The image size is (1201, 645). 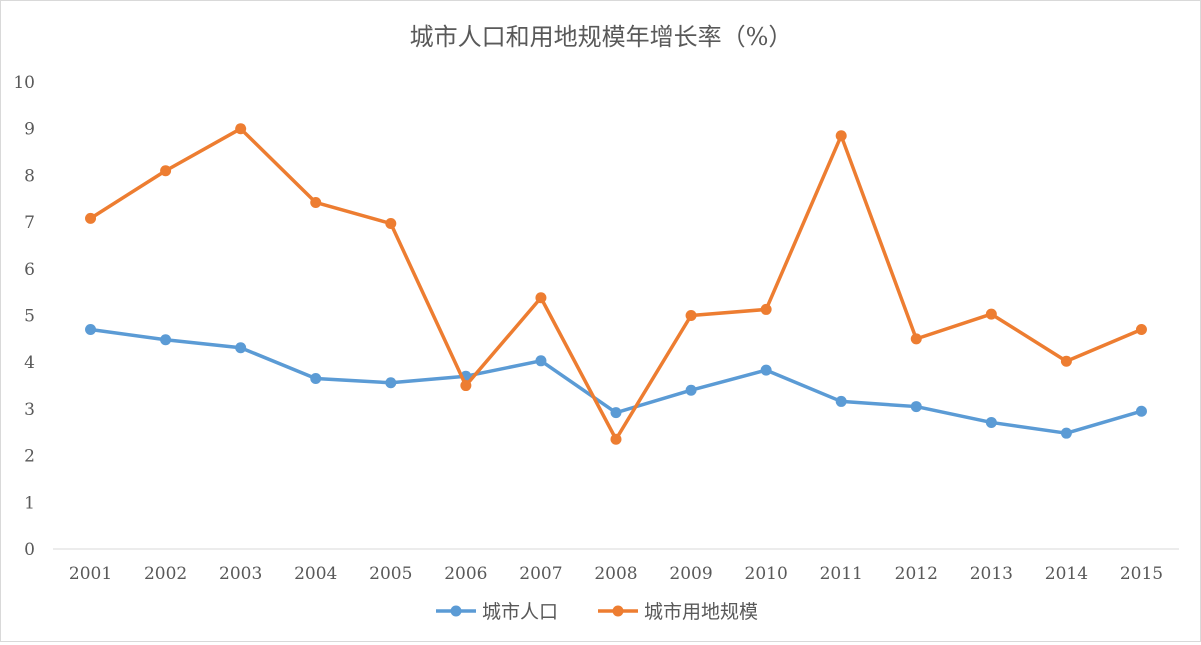 I want to click on x-tick-label: 2002, so click(x=165, y=574).